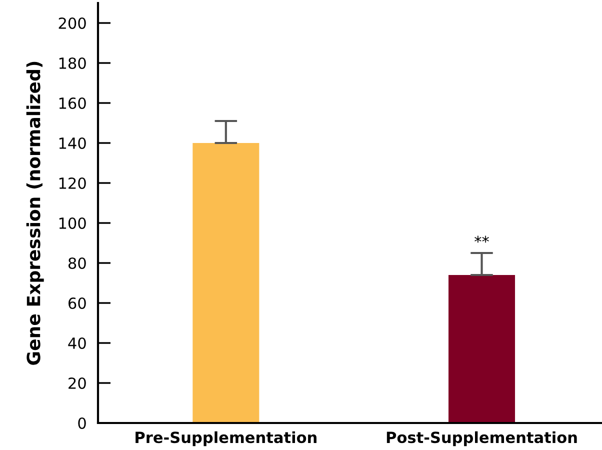 The height and width of the screenshot is (450, 602). What do you see at coordinates (72, 183) in the screenshot?
I see `y-tick-label: 120` at bounding box center [72, 183].